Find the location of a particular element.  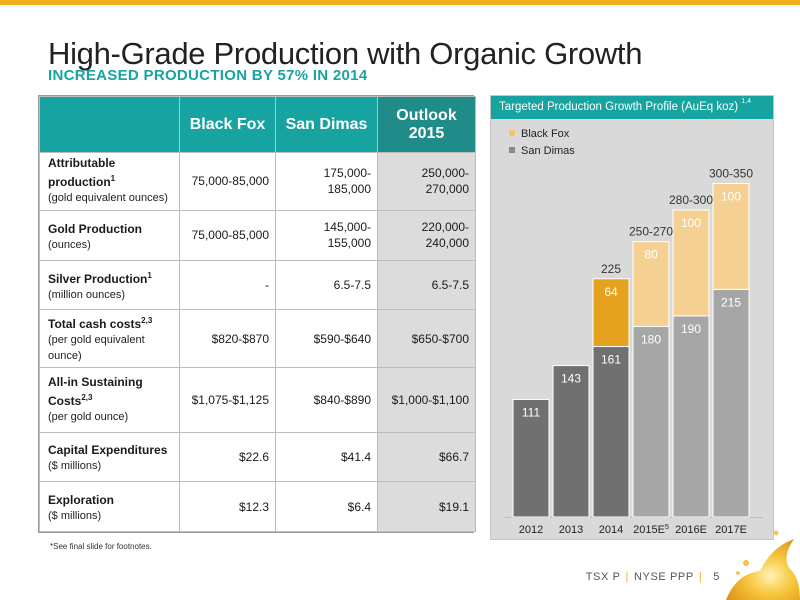

row-label-main: Silver Production1 is located at coordinates (100, 278).